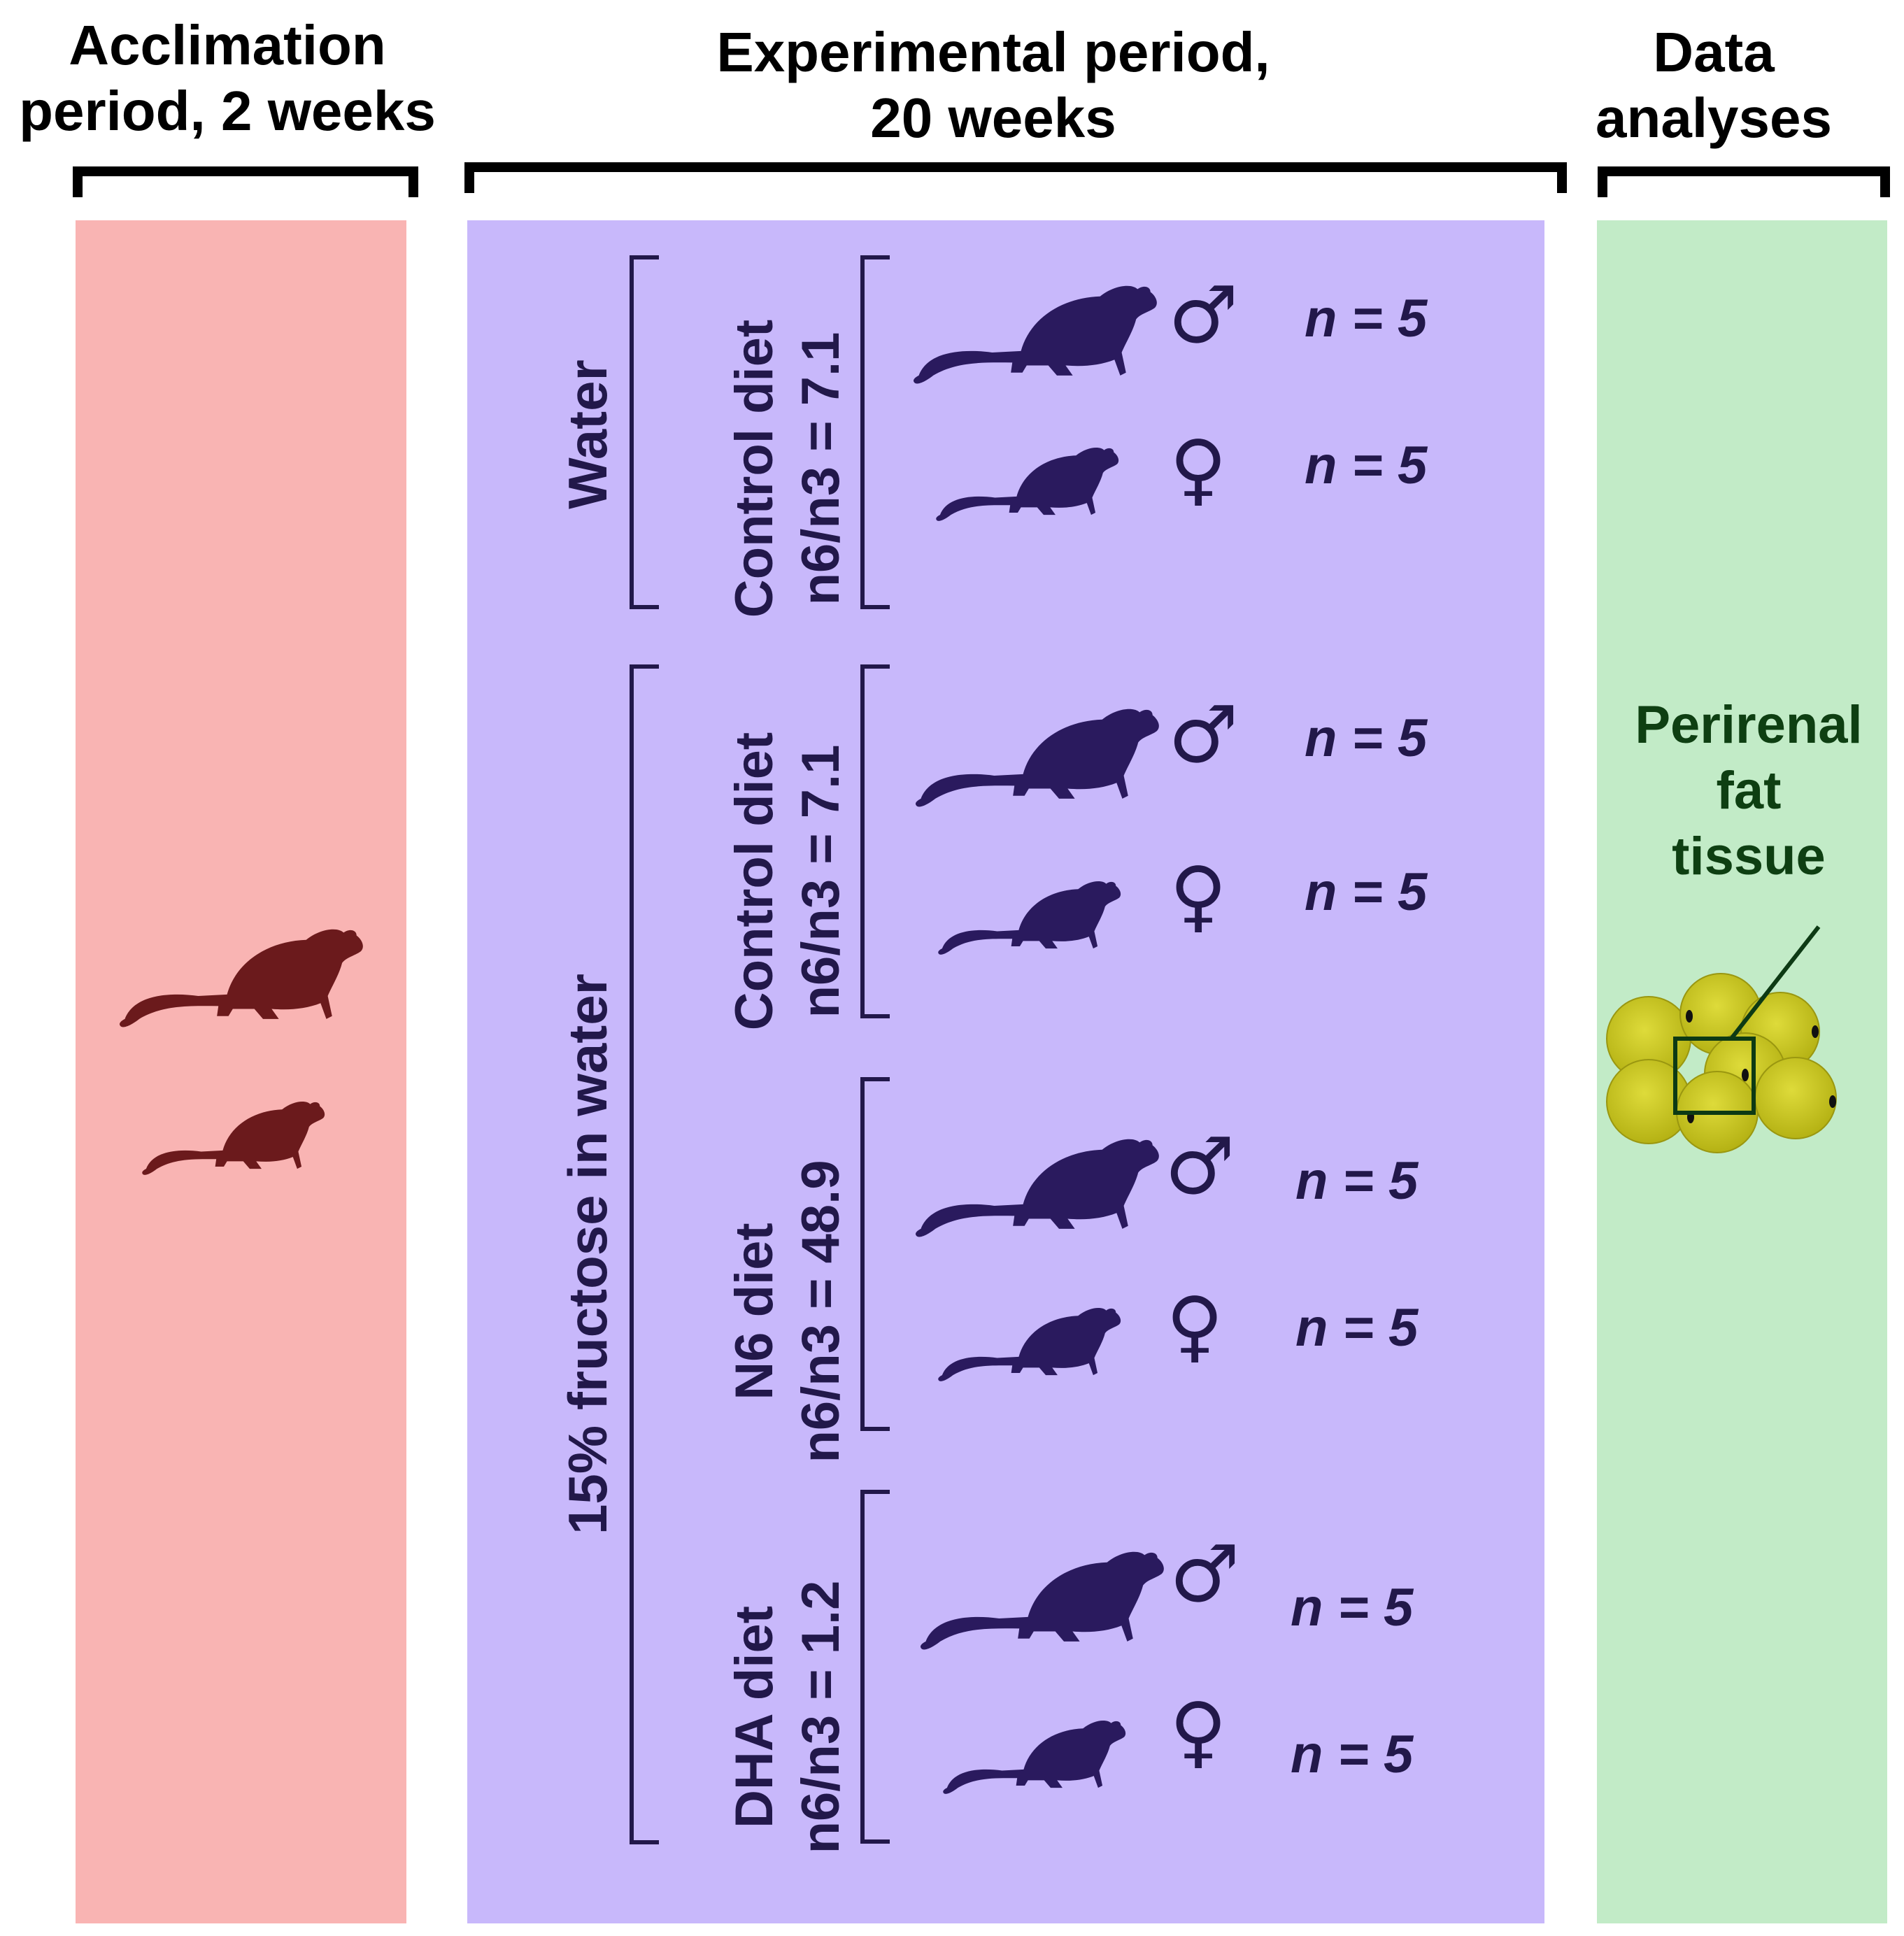 The width and height of the screenshot is (1904, 1936). Describe the element at coordinates (227, 111) in the screenshot. I see `acclimation-header-line2: period, 2 weeks` at that location.